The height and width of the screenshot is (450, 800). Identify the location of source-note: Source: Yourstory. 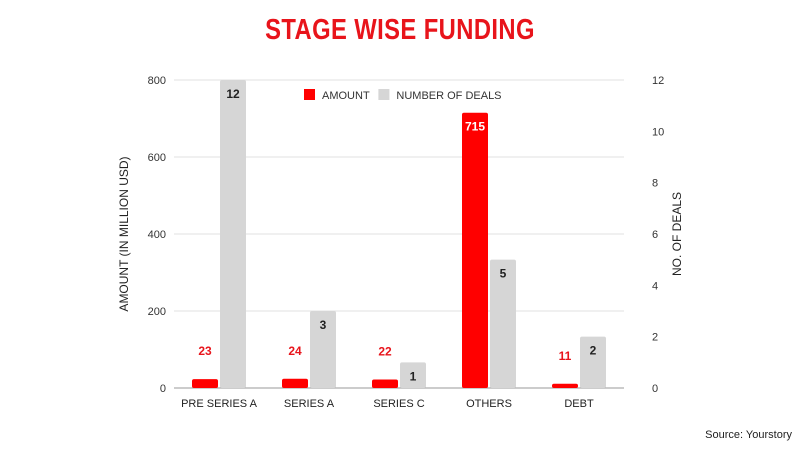
(748, 435).